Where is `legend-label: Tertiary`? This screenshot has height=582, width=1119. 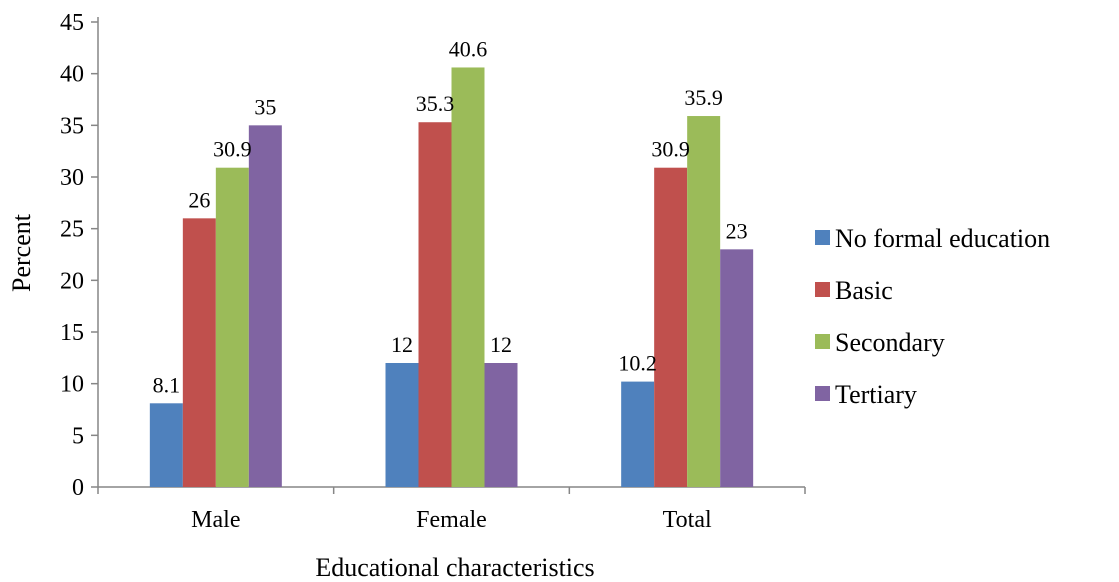 legend-label: Tertiary is located at coordinates (876, 394).